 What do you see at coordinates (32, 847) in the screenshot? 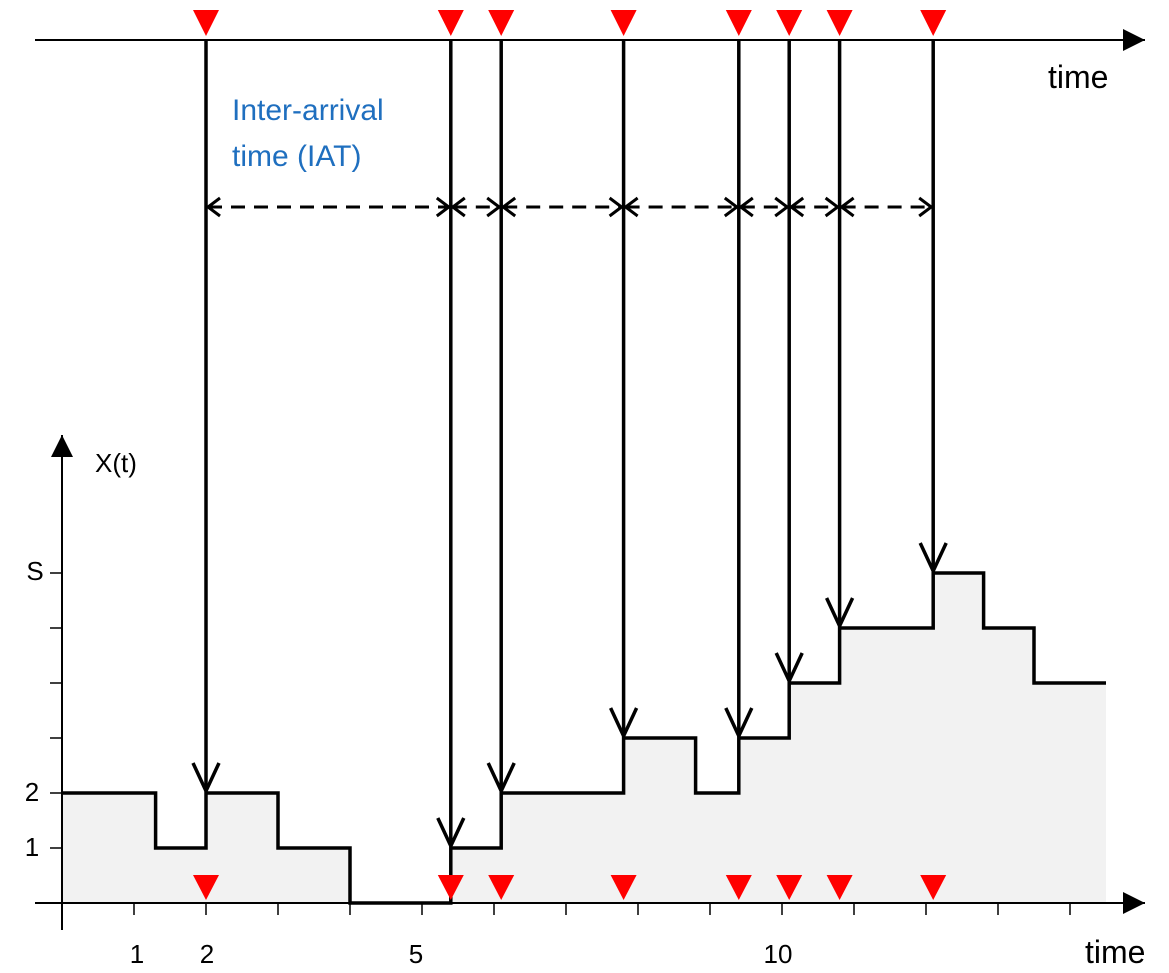
I see `y-tick-label-1: 1` at bounding box center [32, 847].